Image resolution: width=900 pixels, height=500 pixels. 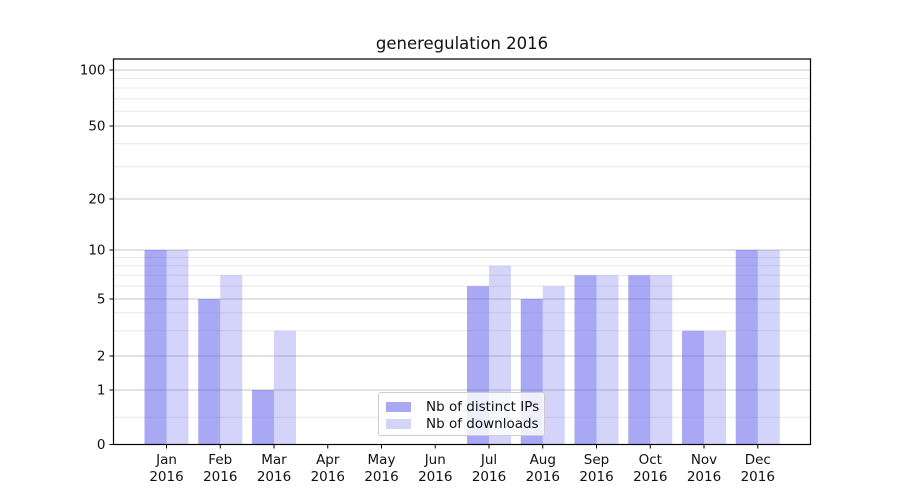 What do you see at coordinates (488, 460) in the screenshot?
I see `x-tick-label-month: Jul` at bounding box center [488, 460].